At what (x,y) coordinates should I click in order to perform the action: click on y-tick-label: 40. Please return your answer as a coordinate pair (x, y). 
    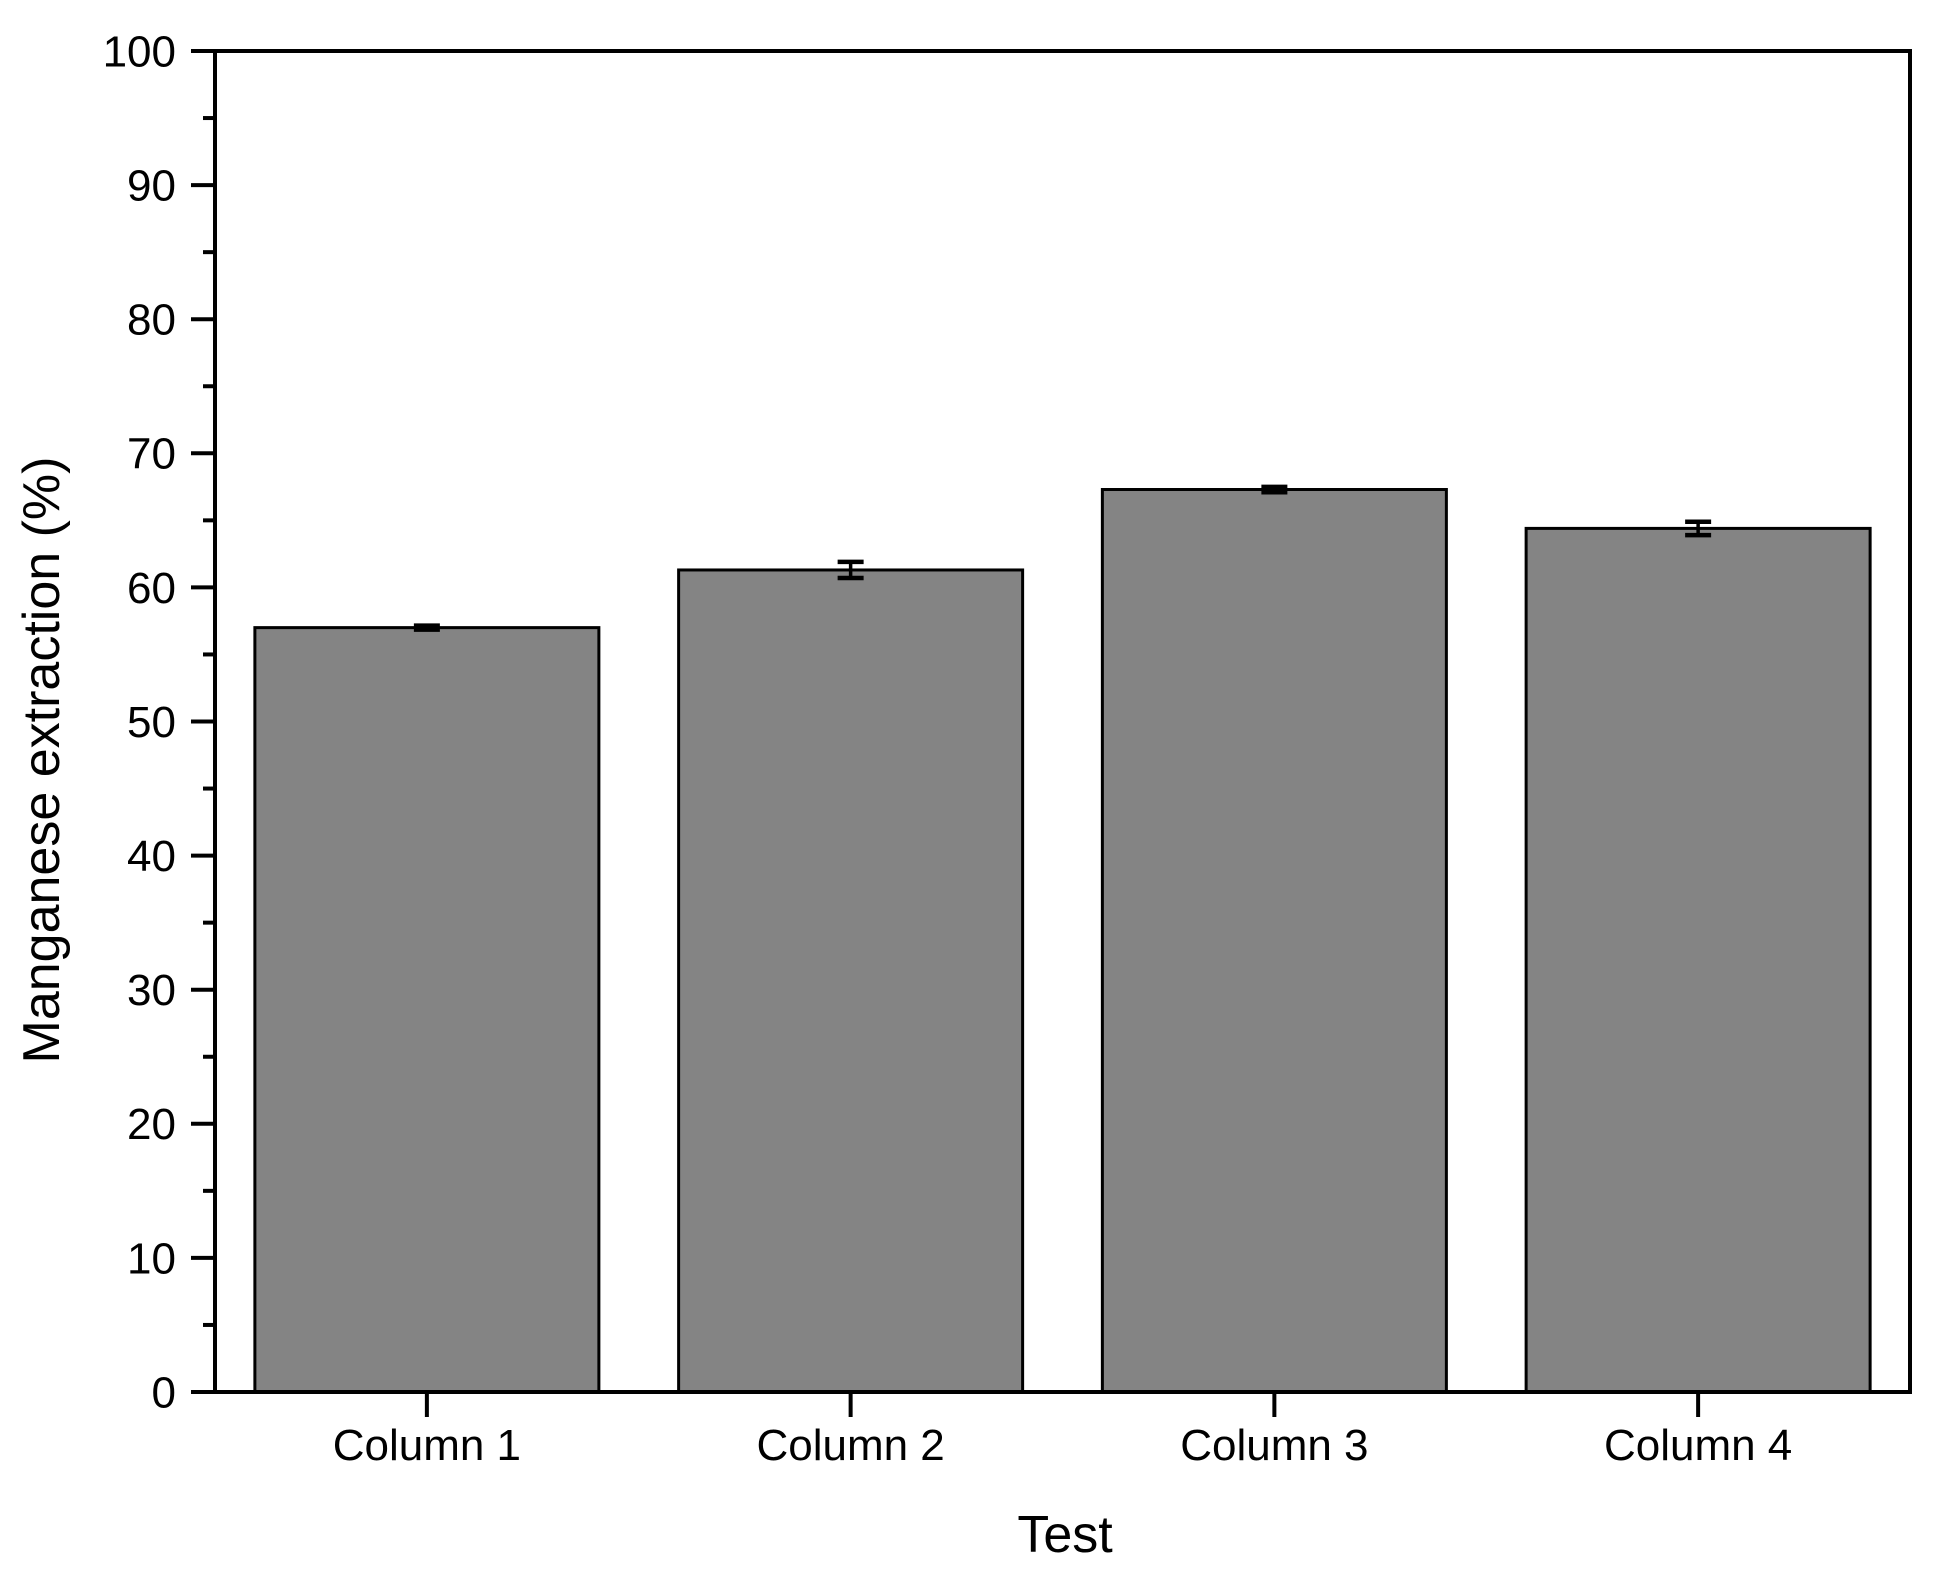
    Looking at the image, I should click on (151, 856).